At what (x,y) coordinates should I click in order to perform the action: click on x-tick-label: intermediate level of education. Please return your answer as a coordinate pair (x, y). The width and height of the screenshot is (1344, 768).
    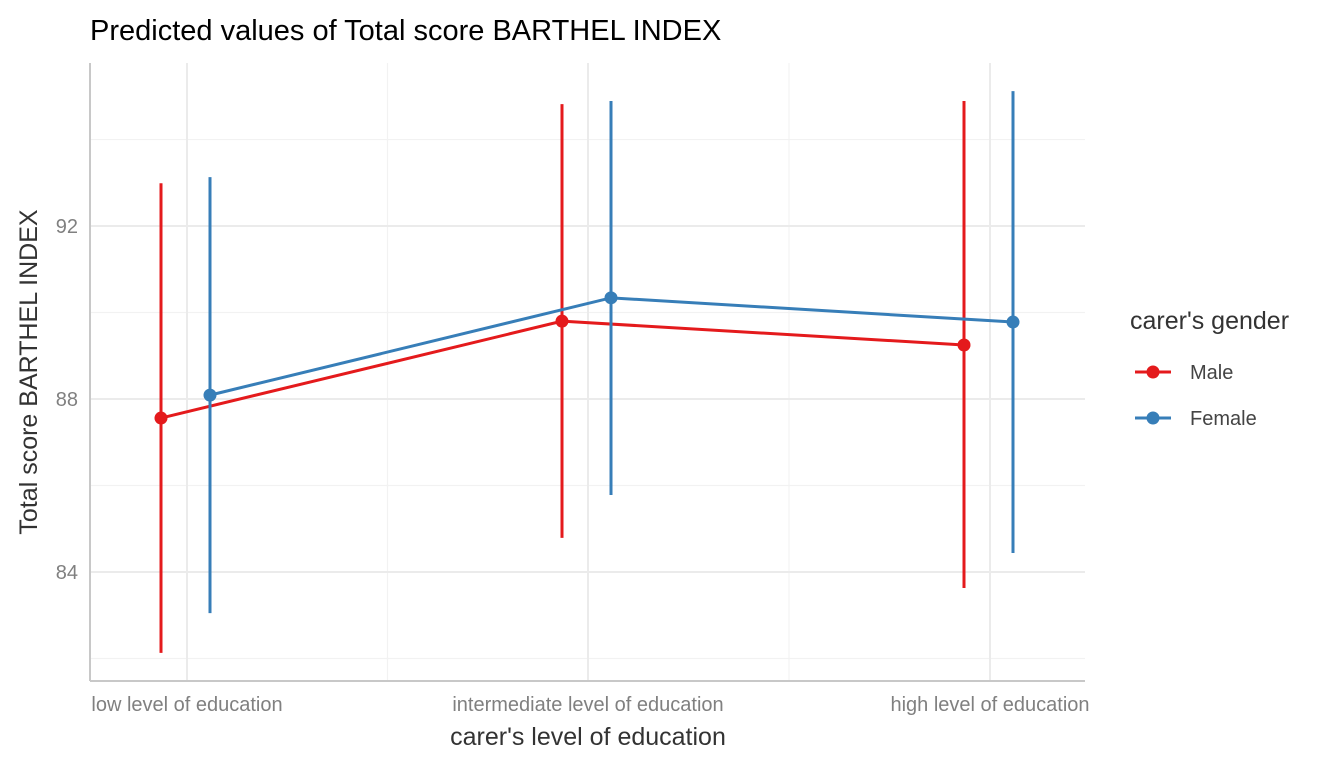
    Looking at the image, I should click on (587, 705).